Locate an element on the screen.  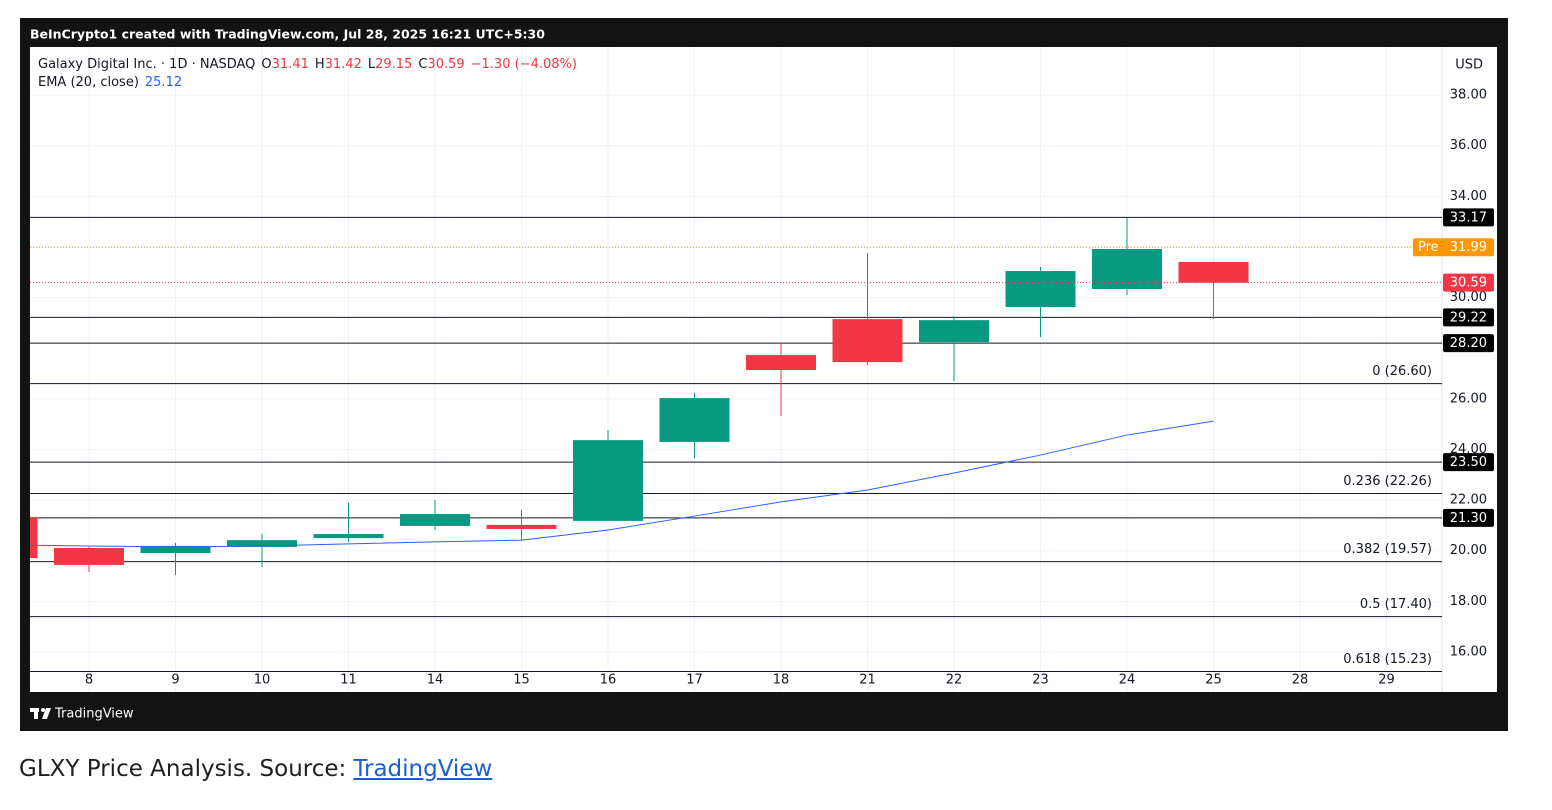
x-tick-label: 23 is located at coordinates (1040, 680).